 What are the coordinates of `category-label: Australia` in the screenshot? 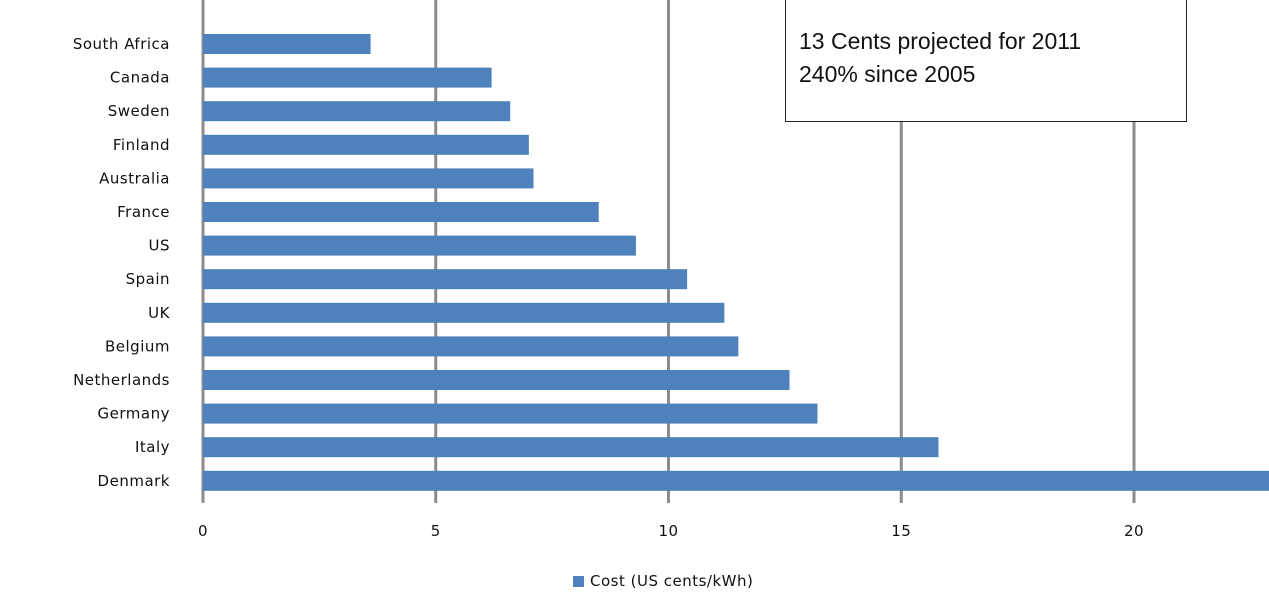 It's located at (134, 178).